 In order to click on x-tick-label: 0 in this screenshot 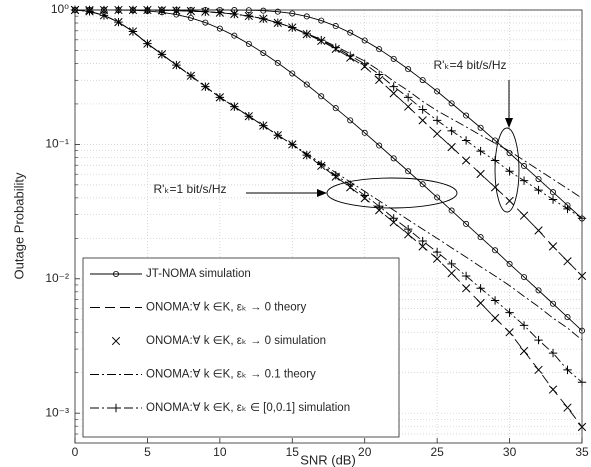, I will do `click(75, 452)`.